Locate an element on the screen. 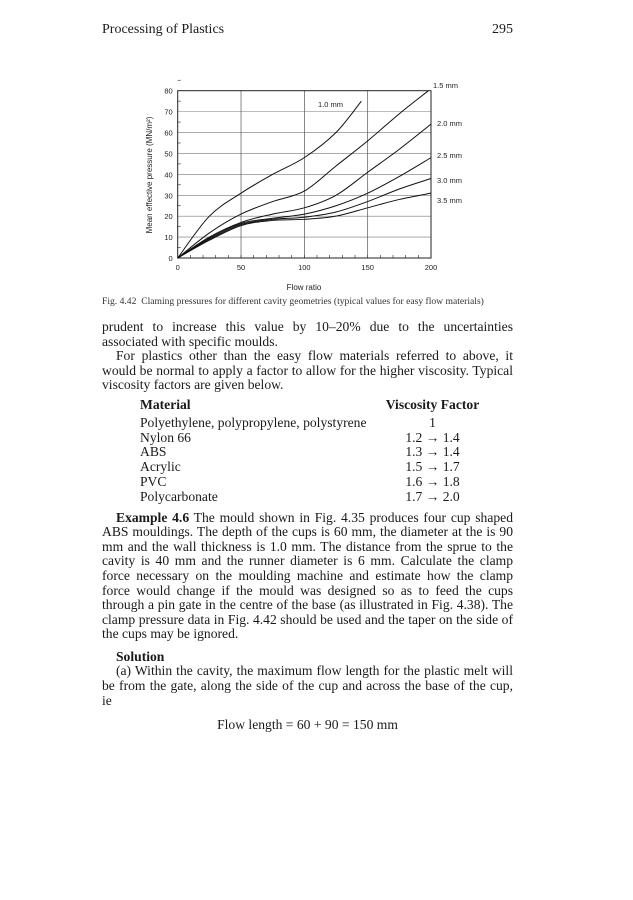  table-header: Material Viscosity Factor is located at coordinates (326, 404).